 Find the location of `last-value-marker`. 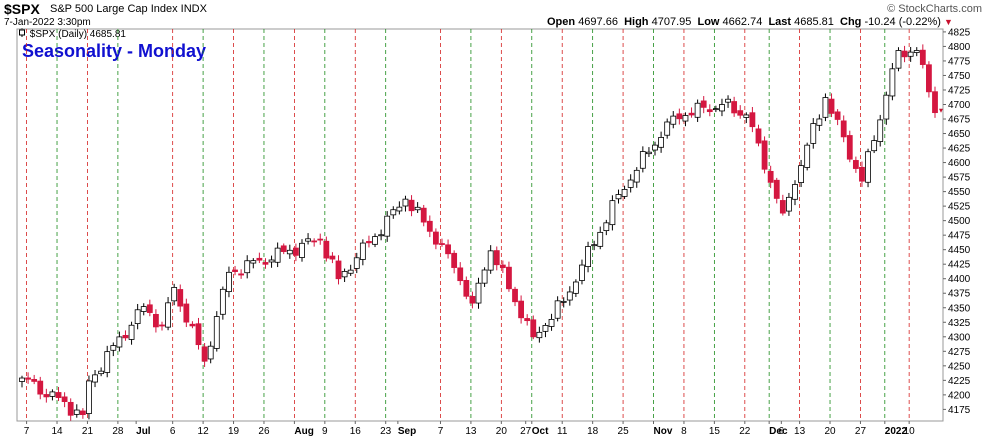

last-value-marker is located at coordinates (941, 110).